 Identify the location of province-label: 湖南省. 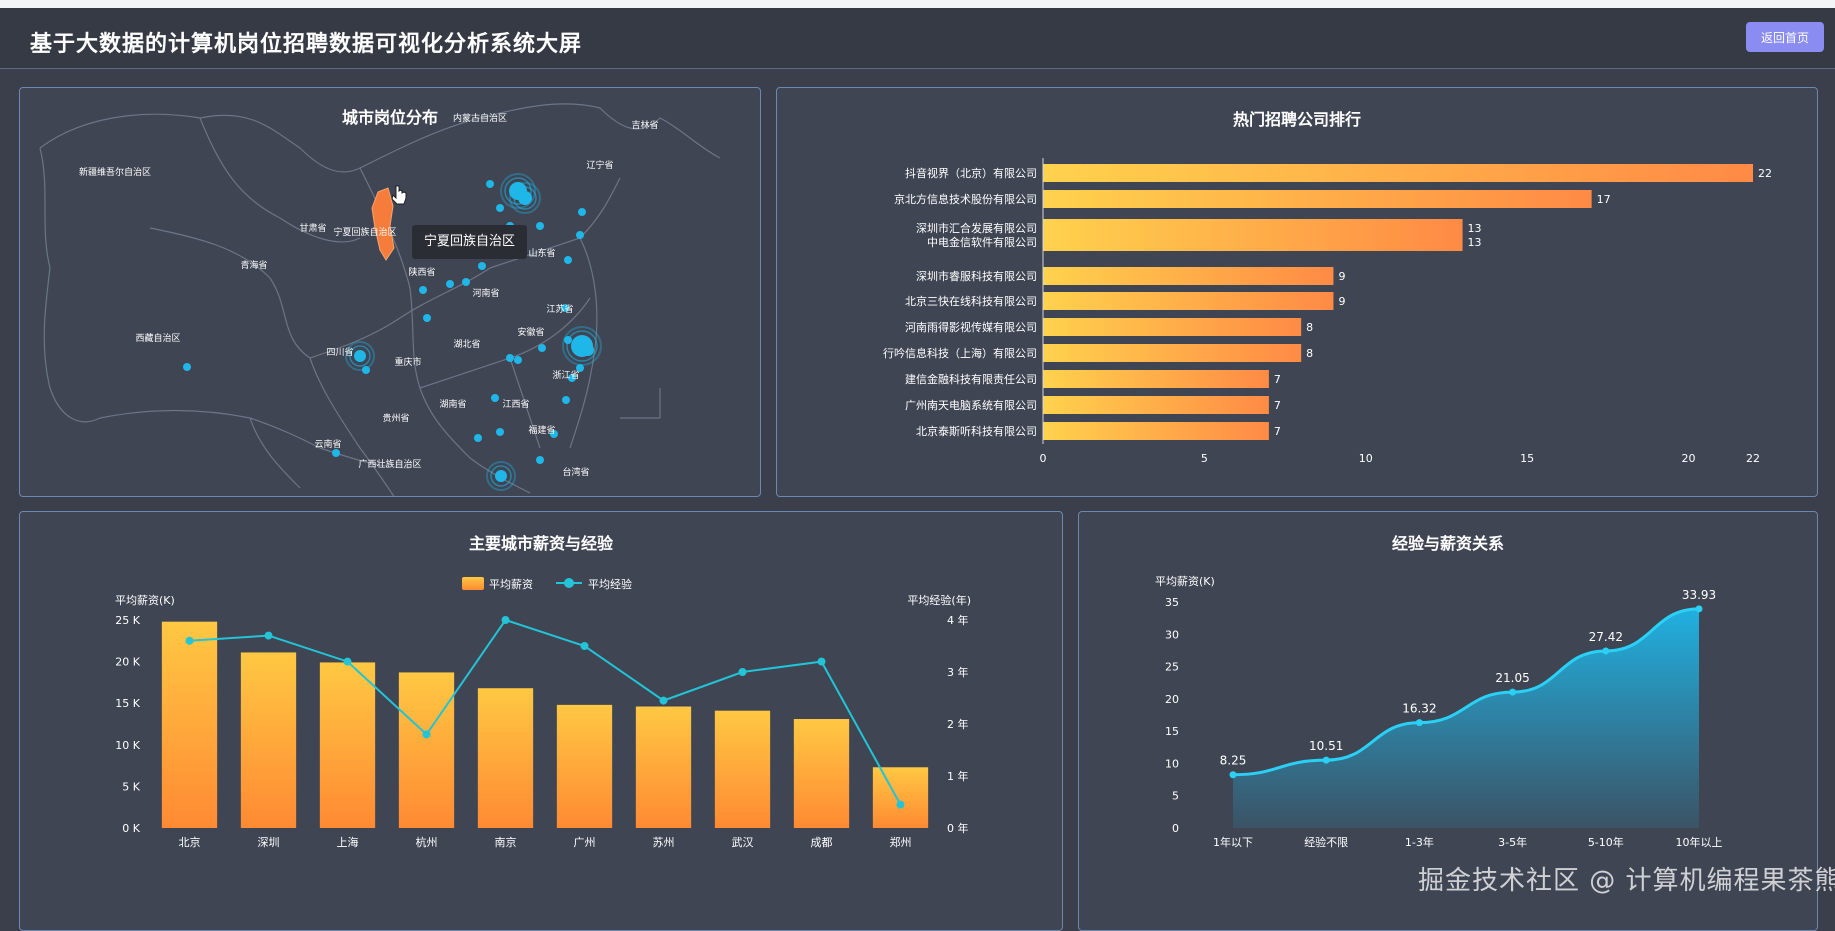
(452, 404).